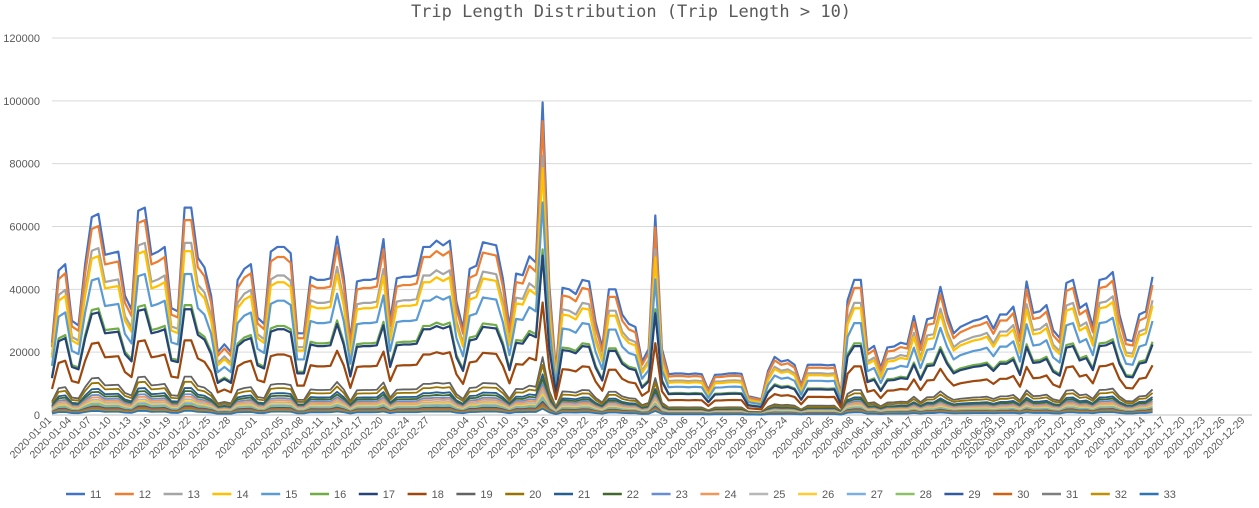 Image resolution: width=1259 pixels, height=508 pixels. I want to click on legend-label: 33, so click(1170, 495).